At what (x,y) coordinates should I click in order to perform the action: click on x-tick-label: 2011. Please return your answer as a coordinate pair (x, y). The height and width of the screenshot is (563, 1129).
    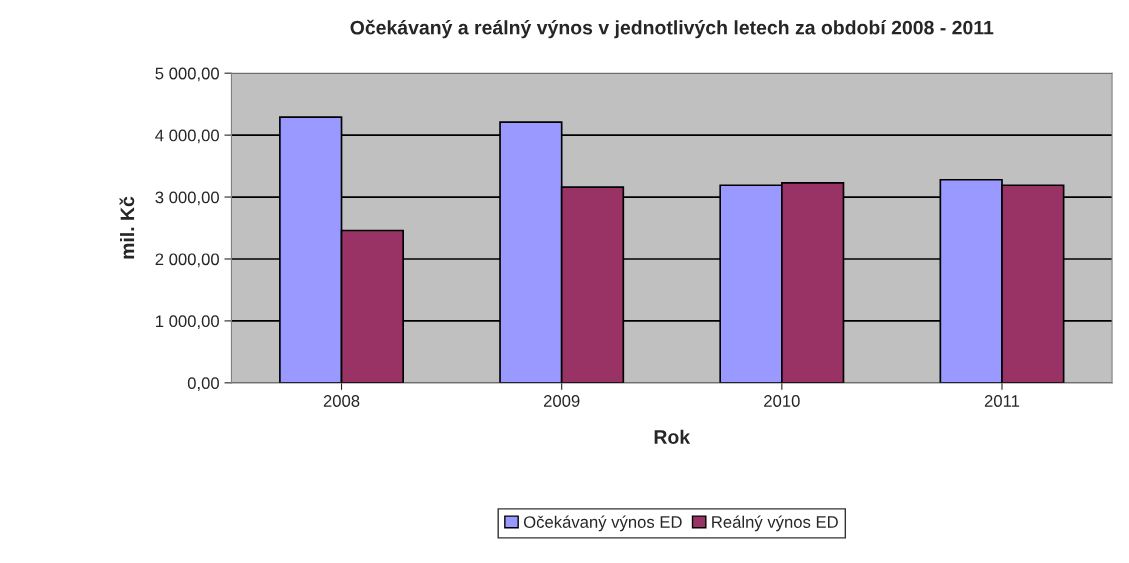
    Looking at the image, I should click on (1002, 401).